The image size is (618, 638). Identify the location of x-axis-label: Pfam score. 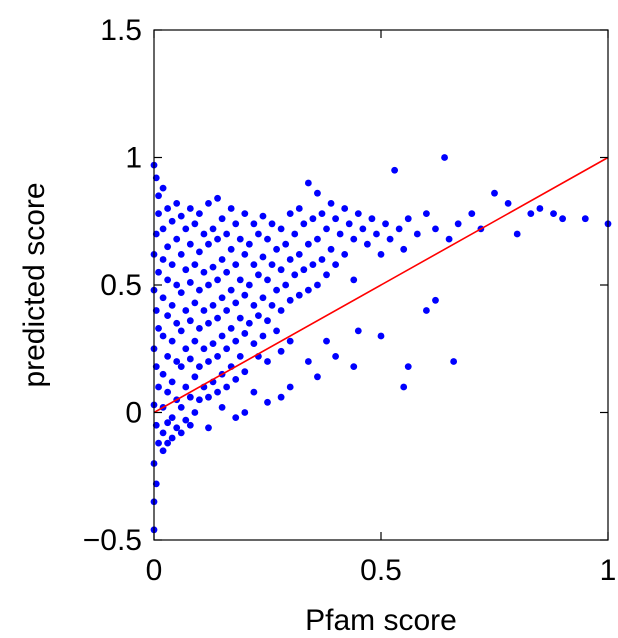
(381, 620).